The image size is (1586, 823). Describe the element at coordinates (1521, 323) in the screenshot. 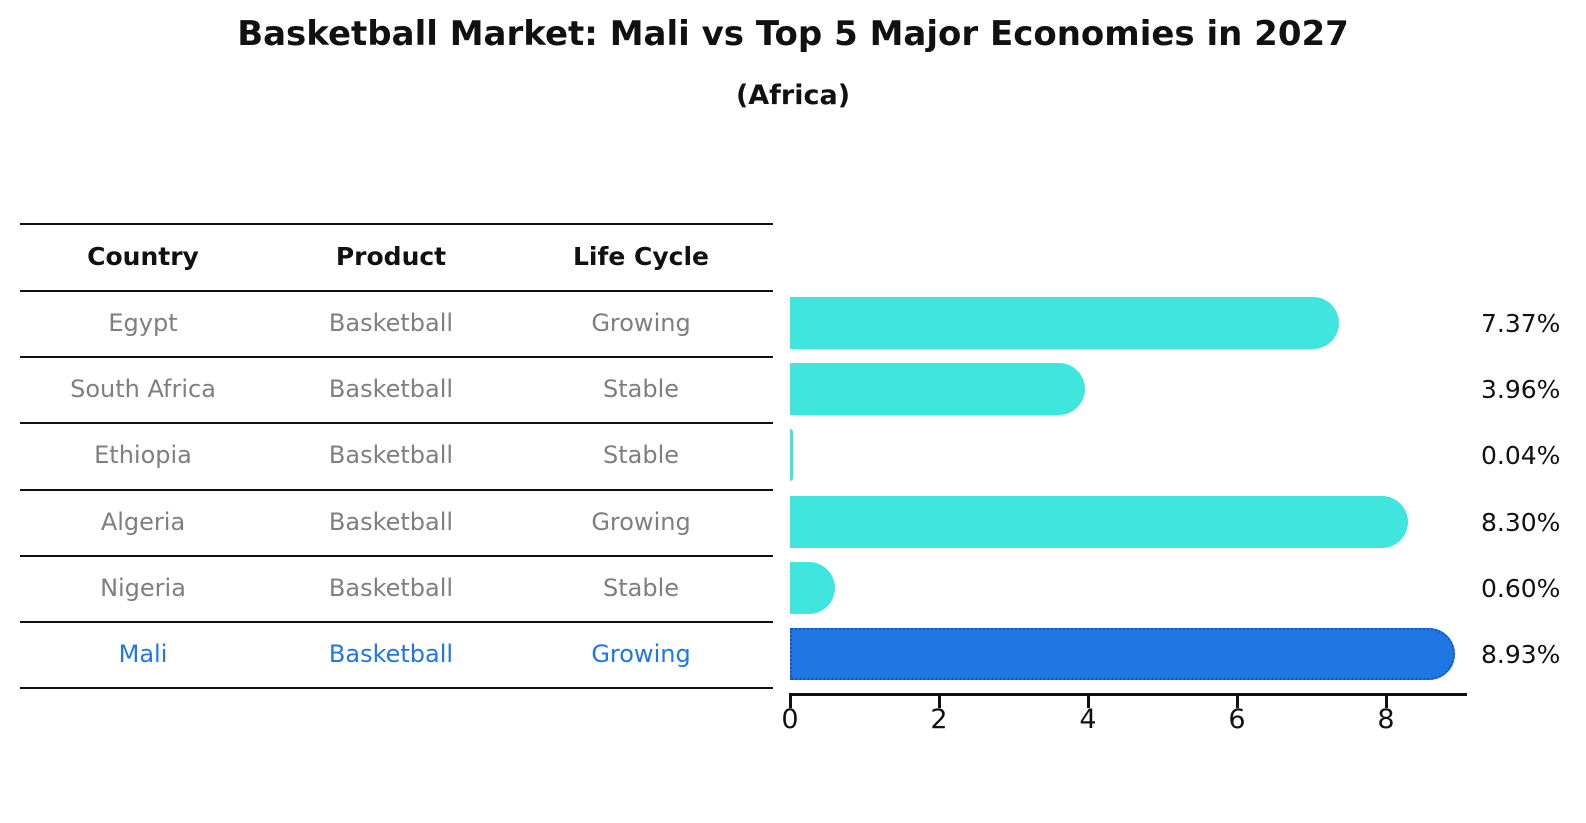

I see `bar-value-label: 7.37%` at that location.